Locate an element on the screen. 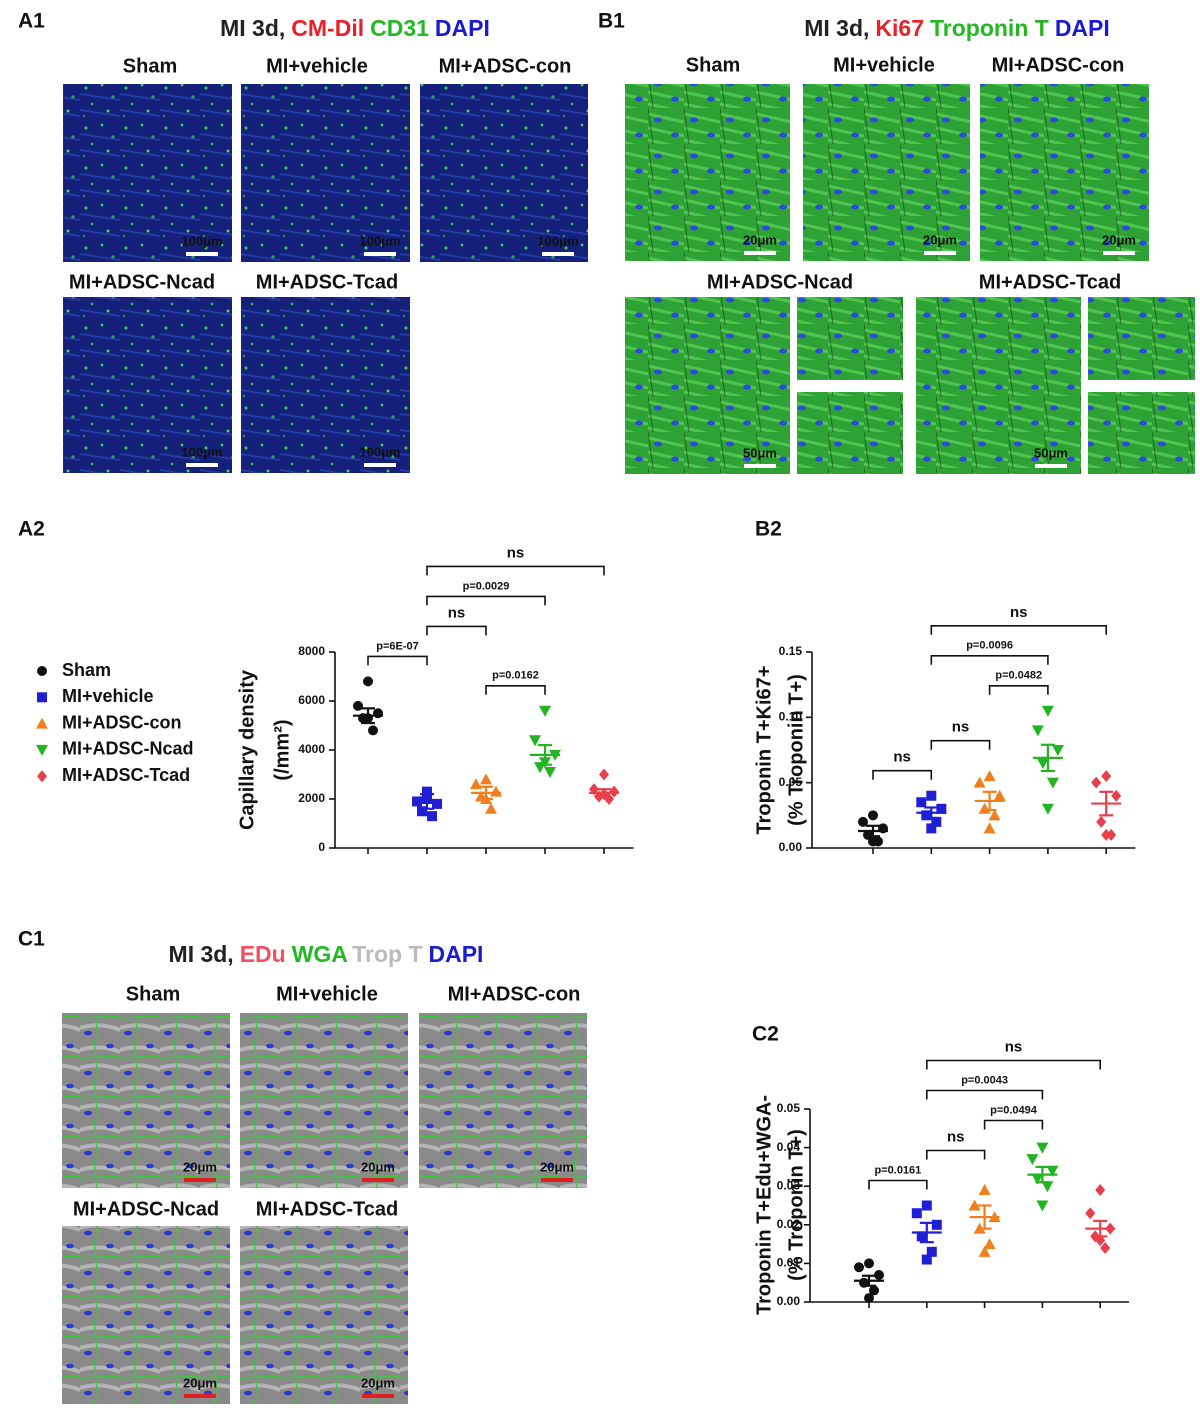 The image size is (1200, 1408). significance-label: p=0.0096 is located at coordinates (989, 646).